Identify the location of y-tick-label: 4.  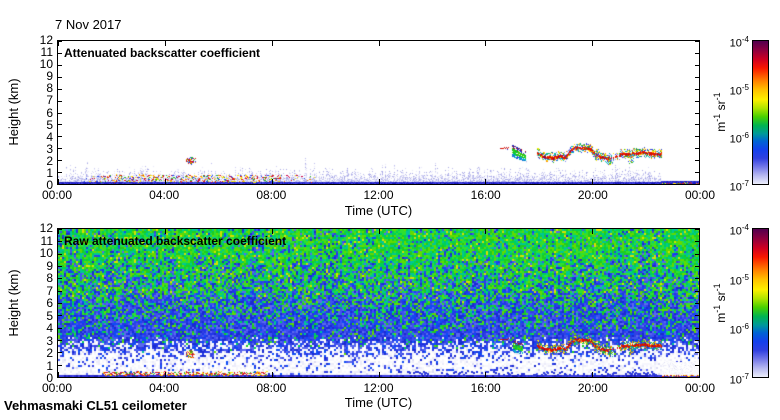
(49, 328).